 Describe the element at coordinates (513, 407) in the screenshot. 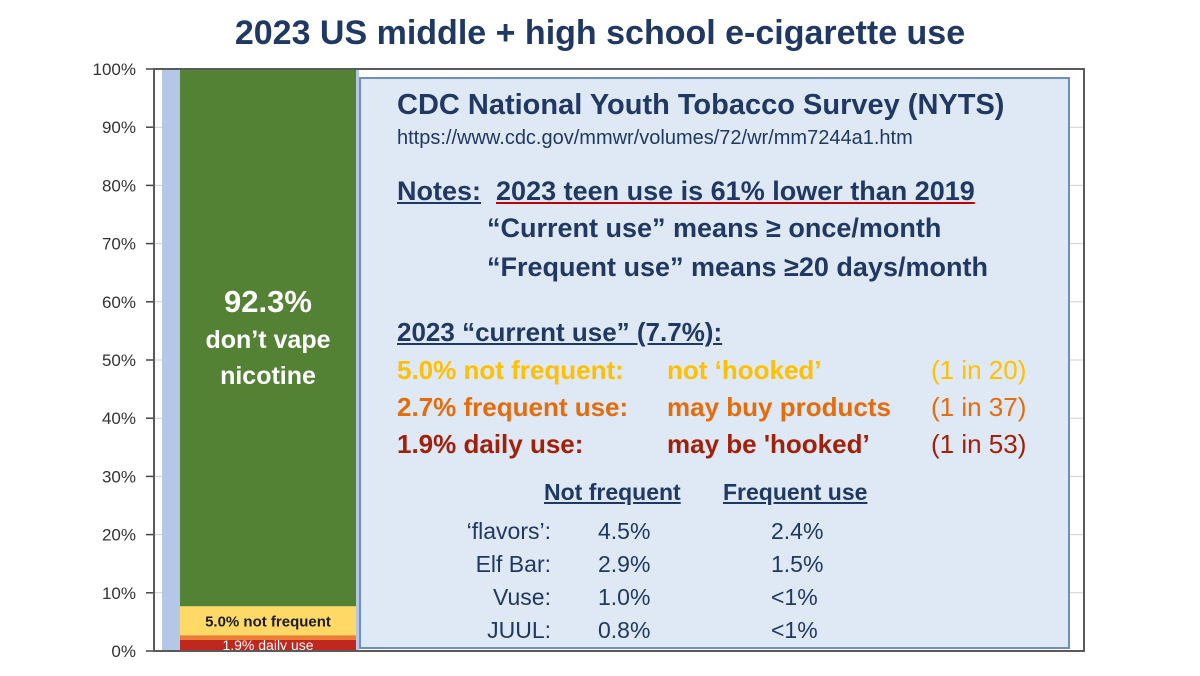

I see `use-row-label: 2.7% frequent use:` at that location.